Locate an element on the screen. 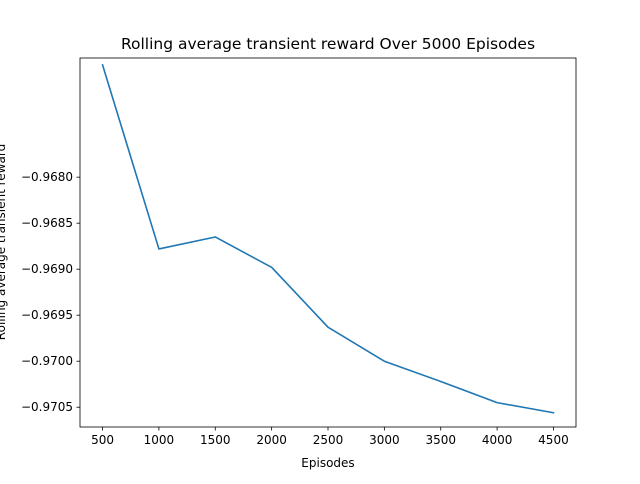 Image resolution: width=640 pixels, height=484 pixels. x-tick-label: 3000 is located at coordinates (384, 440).